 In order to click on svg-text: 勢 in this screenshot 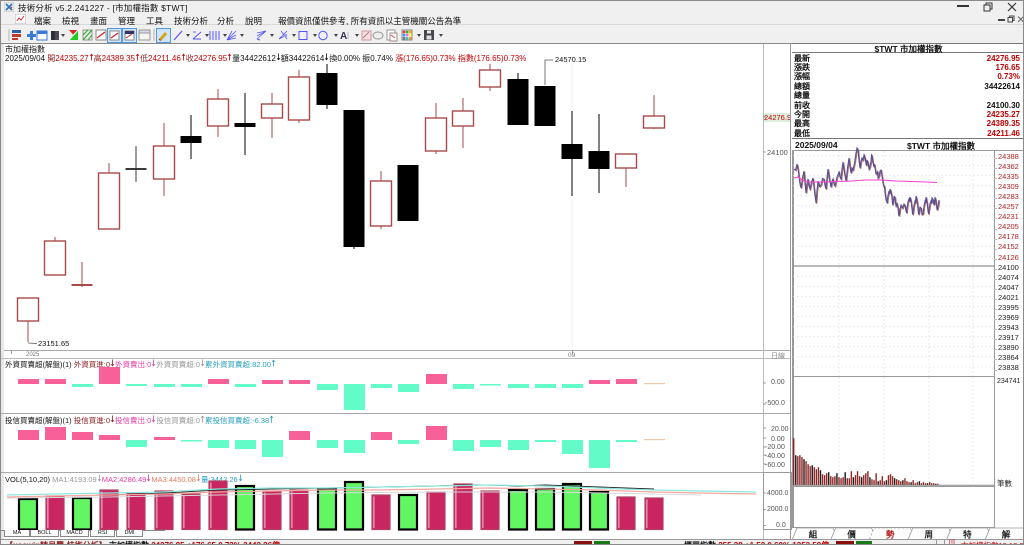, I will do `click(890, 535)`.